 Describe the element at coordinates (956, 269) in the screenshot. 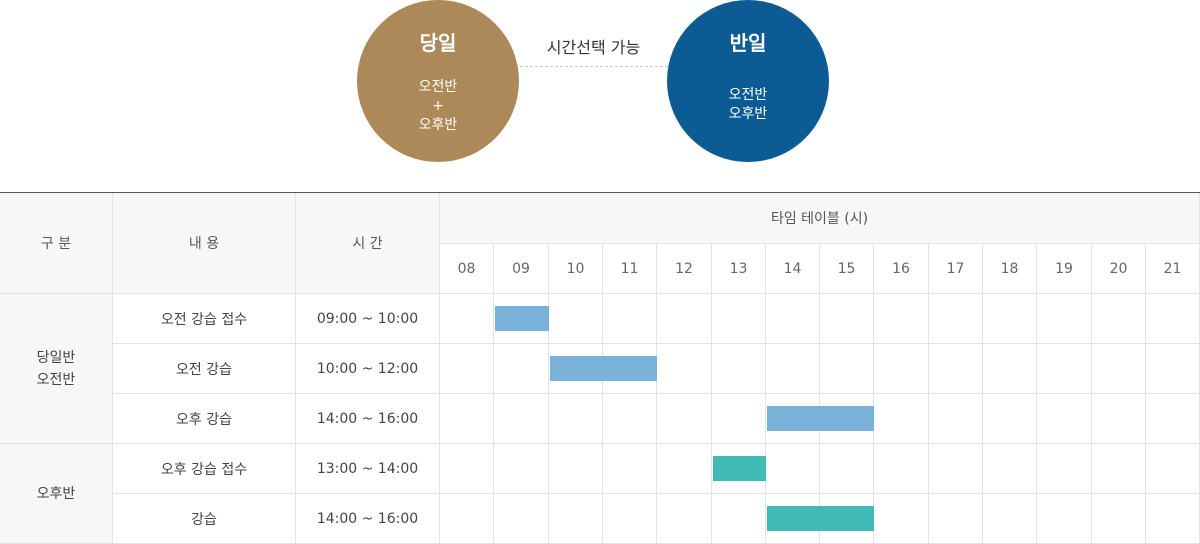

I see `hour-header: 17` at that location.